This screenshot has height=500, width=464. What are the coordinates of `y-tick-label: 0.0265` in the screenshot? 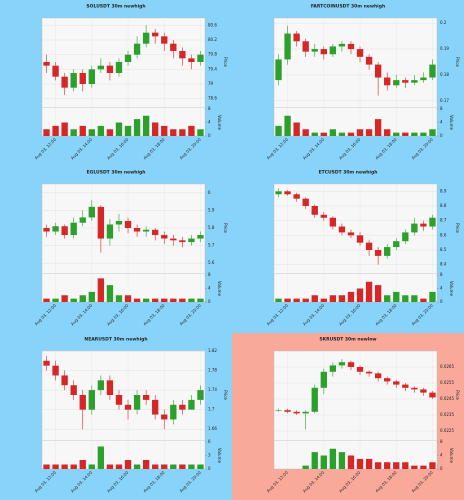 It's located at (447, 366).